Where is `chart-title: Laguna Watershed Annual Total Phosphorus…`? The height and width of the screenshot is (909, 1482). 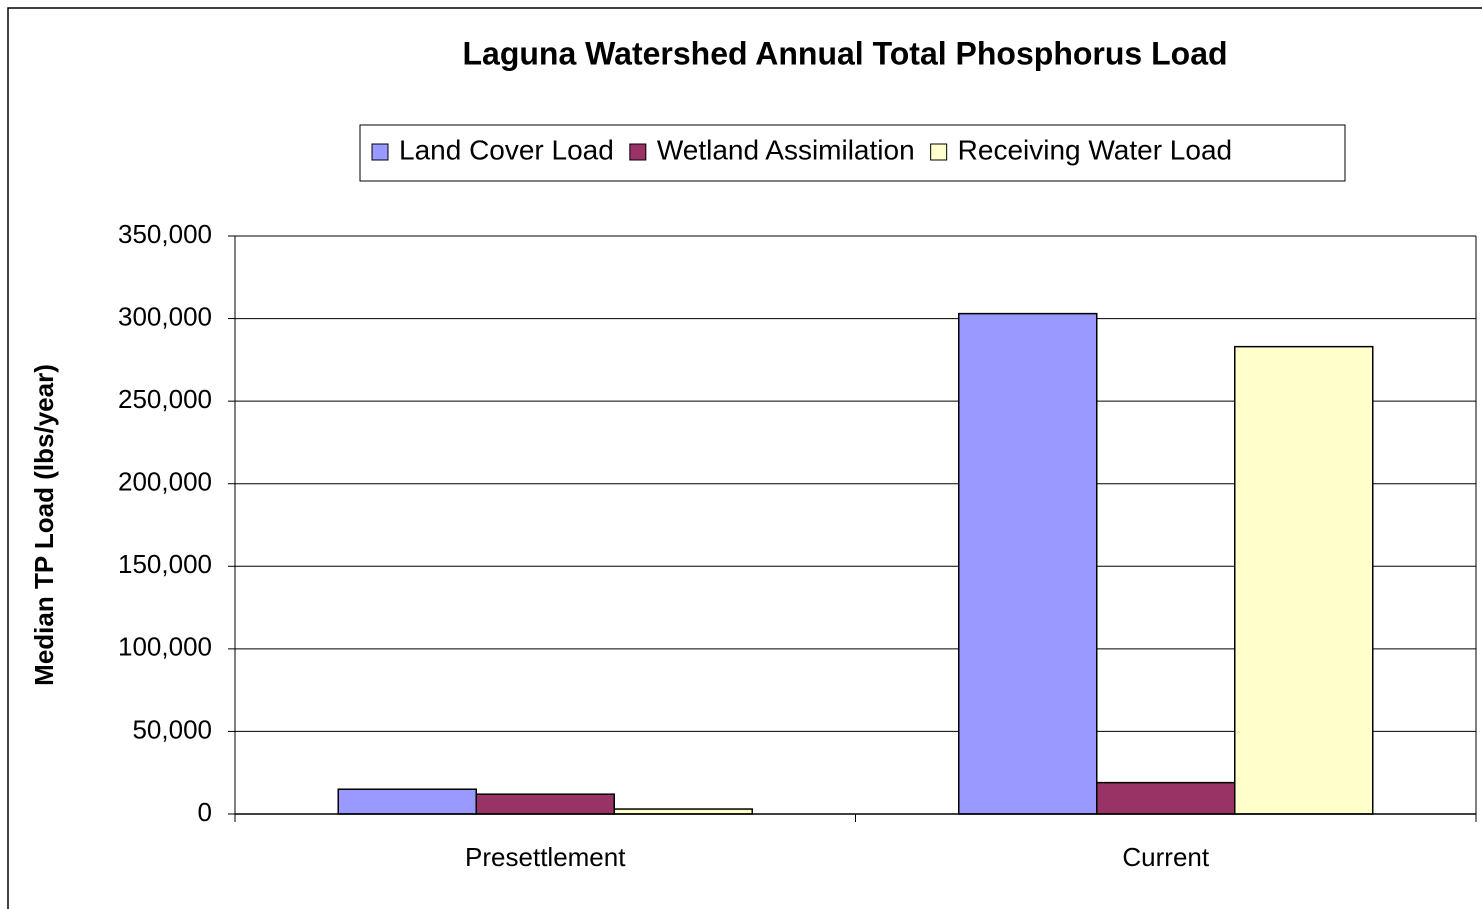 chart-title: Laguna Watershed Annual Total Phosphorus… is located at coordinates (844, 53).